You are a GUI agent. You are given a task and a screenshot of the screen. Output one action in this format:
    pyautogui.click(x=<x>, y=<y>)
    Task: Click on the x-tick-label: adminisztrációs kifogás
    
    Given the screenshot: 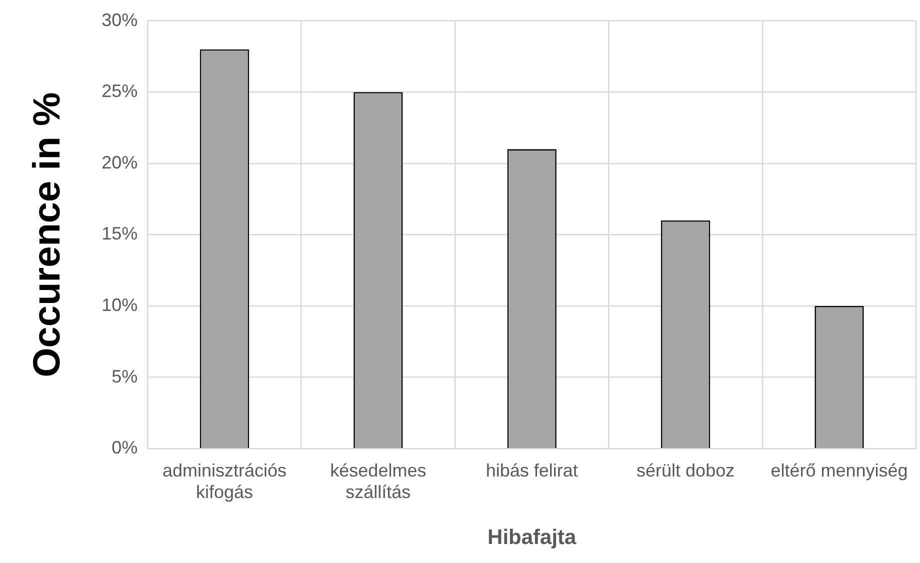 What is the action you would take?
    pyautogui.click(x=224, y=481)
    